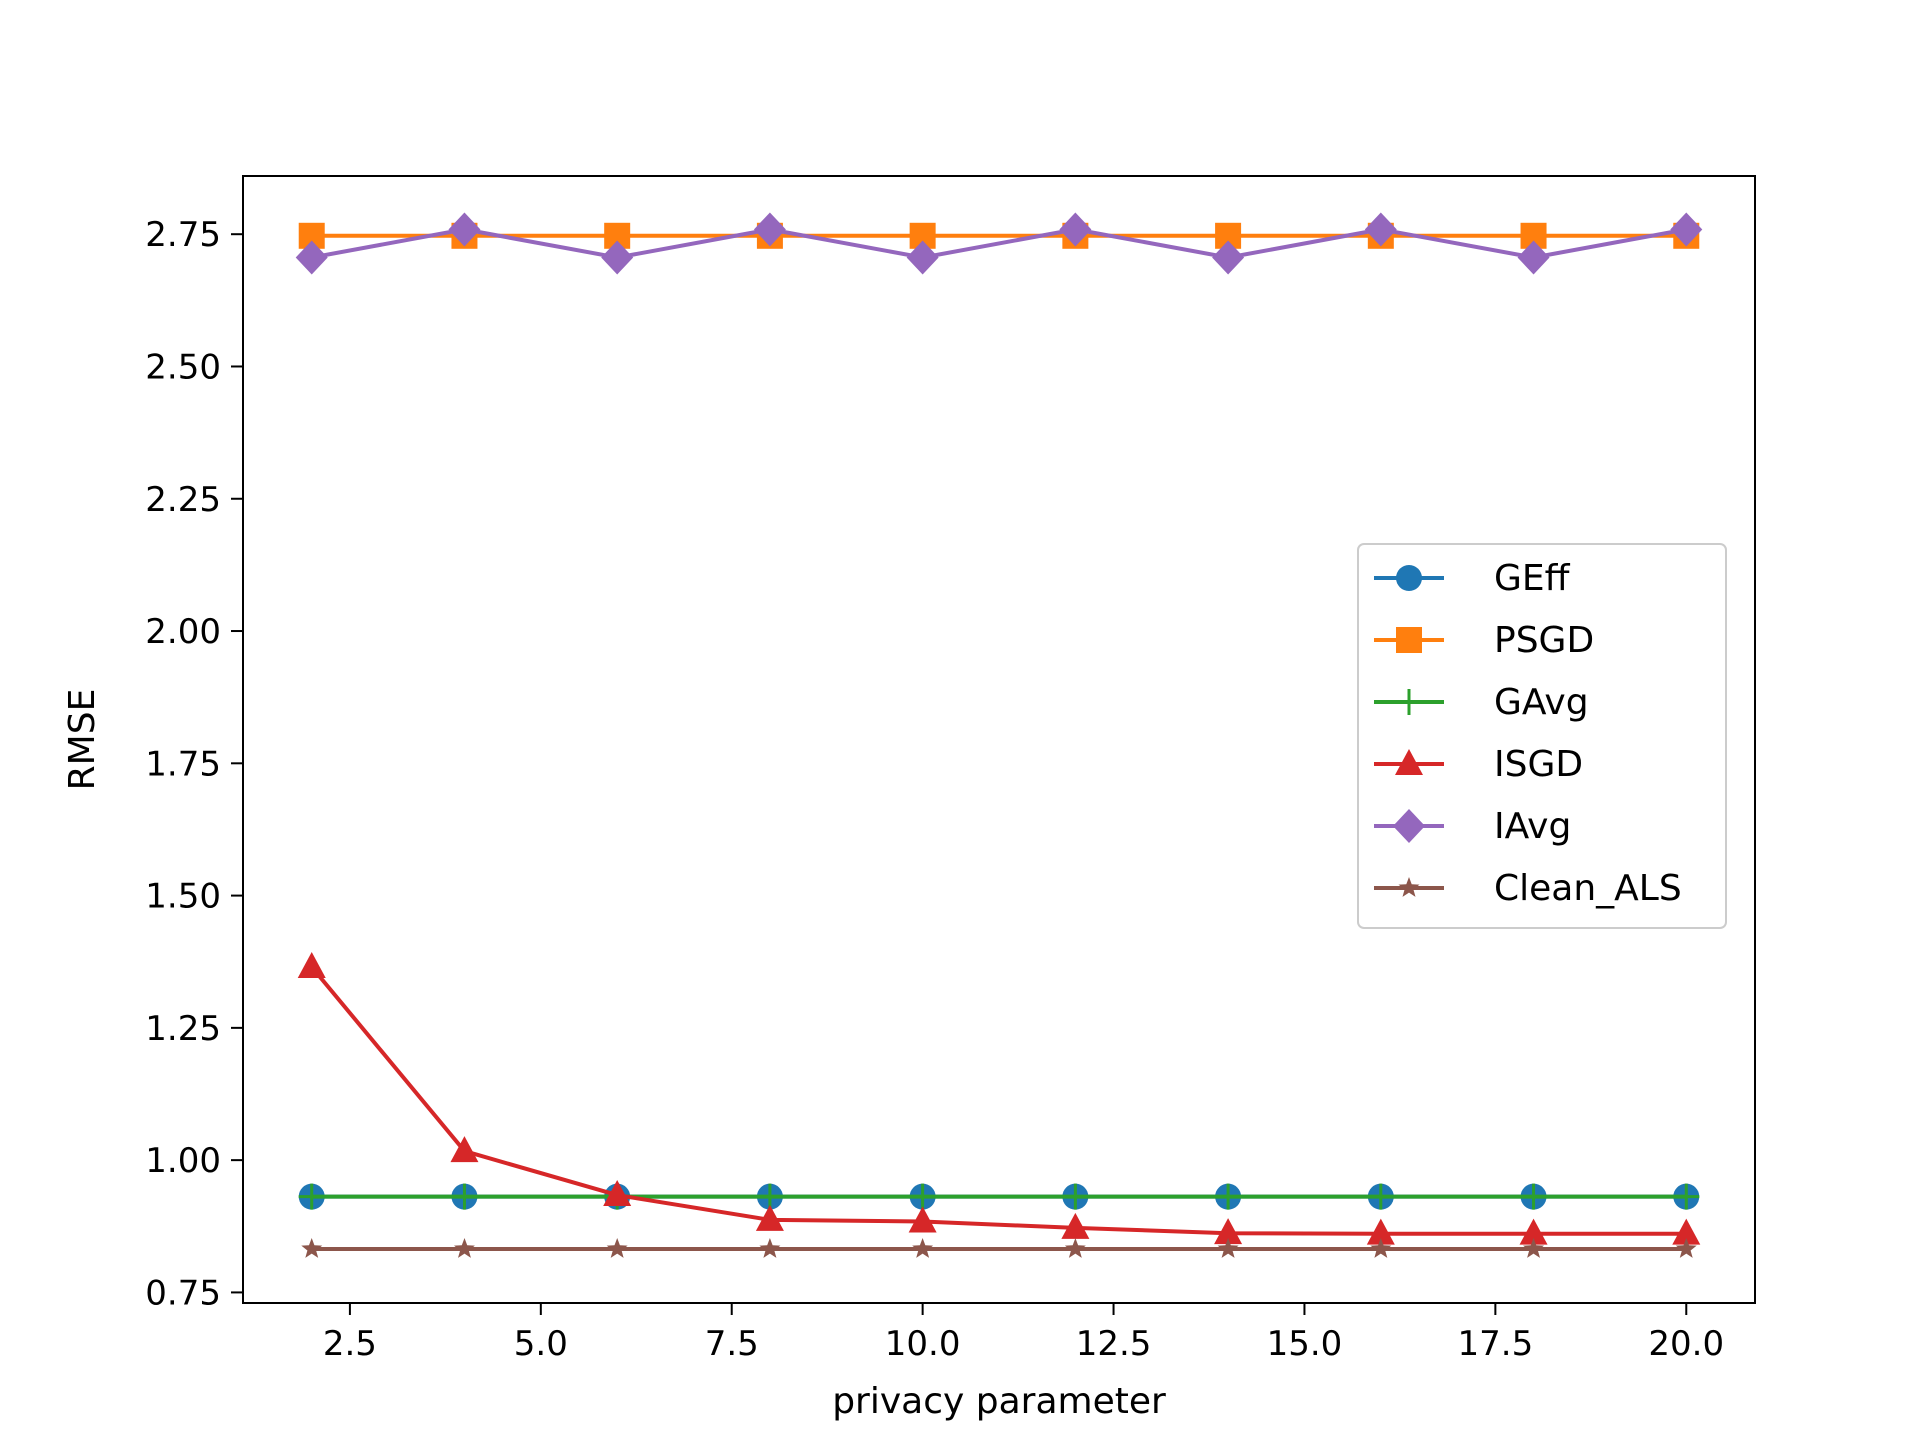 The height and width of the screenshot is (1440, 1920). I want to click on x-tick-label: 5.0, so click(541, 1344).